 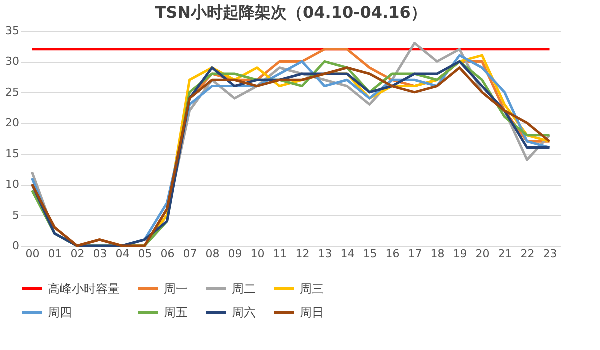 What do you see at coordinates (33, 254) in the screenshot?
I see `x-tick-label: 00` at bounding box center [33, 254].